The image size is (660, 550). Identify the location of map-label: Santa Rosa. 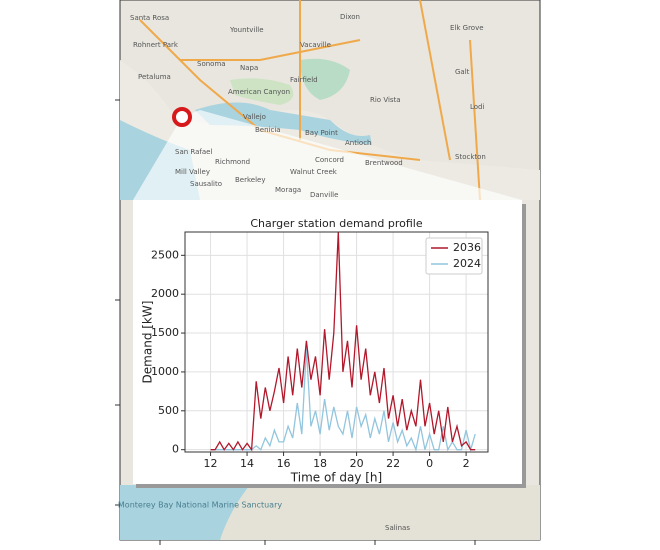
(149, 18).